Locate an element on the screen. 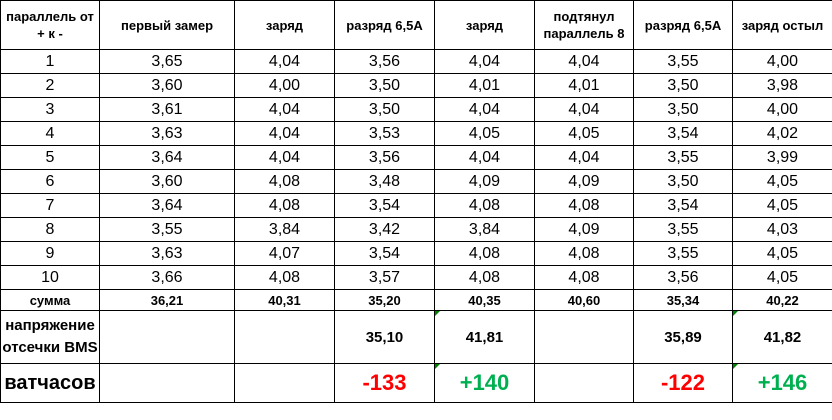 The width and height of the screenshot is (832, 420). bms-cell: 35,10 is located at coordinates (384, 337).